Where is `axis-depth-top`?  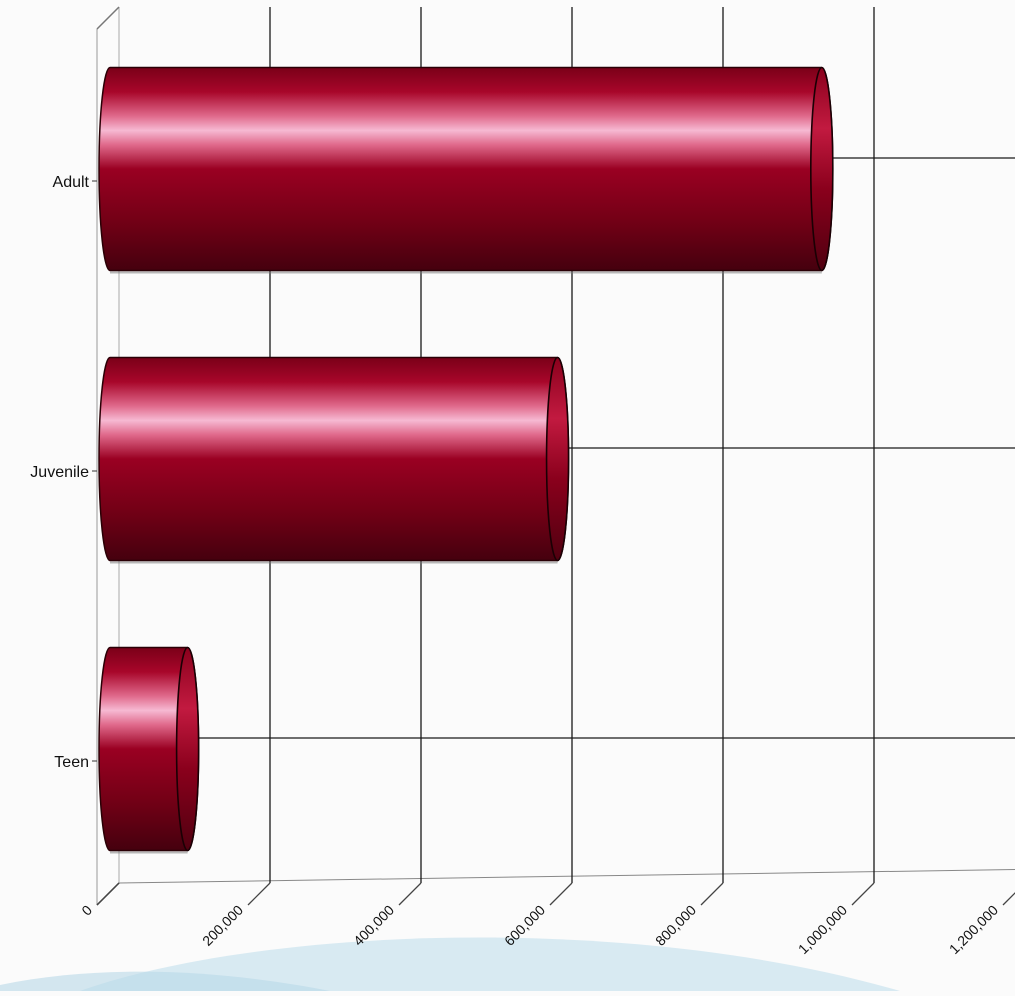 axis-depth-top is located at coordinates (108, 18).